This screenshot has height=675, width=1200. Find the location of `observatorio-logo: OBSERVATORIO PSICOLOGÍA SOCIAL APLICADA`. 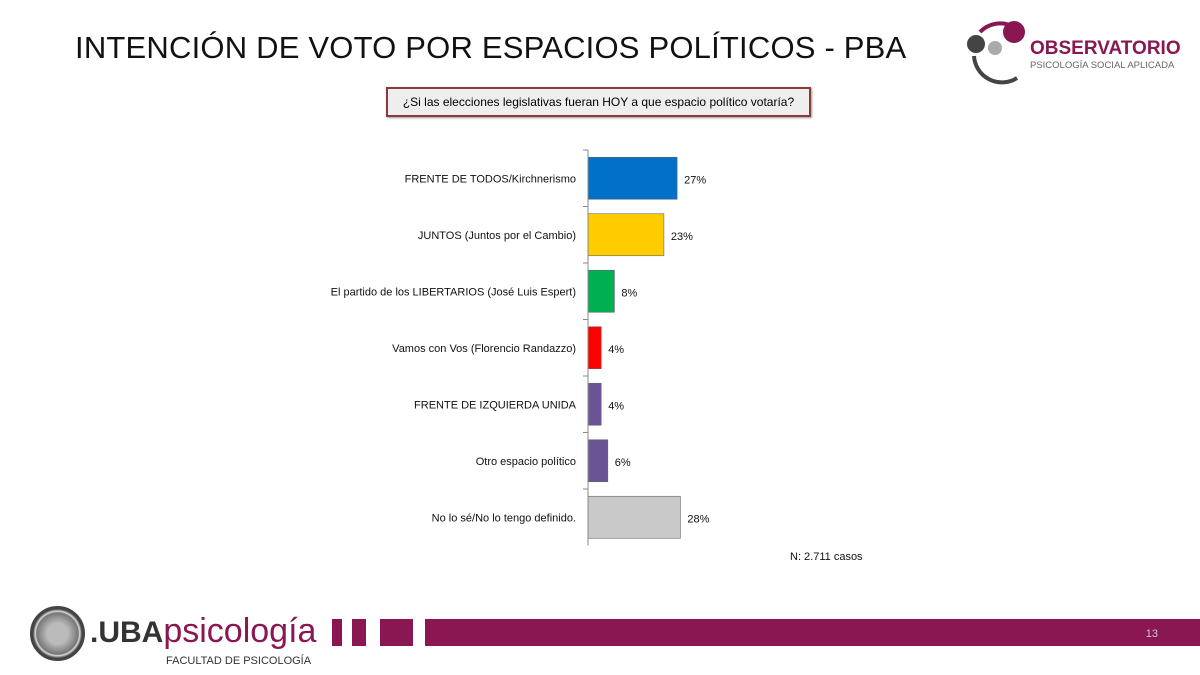

observatorio-logo: OBSERVATORIO PSICOLOGÍA SOCIAL APLICADA is located at coordinates (1077, 53).